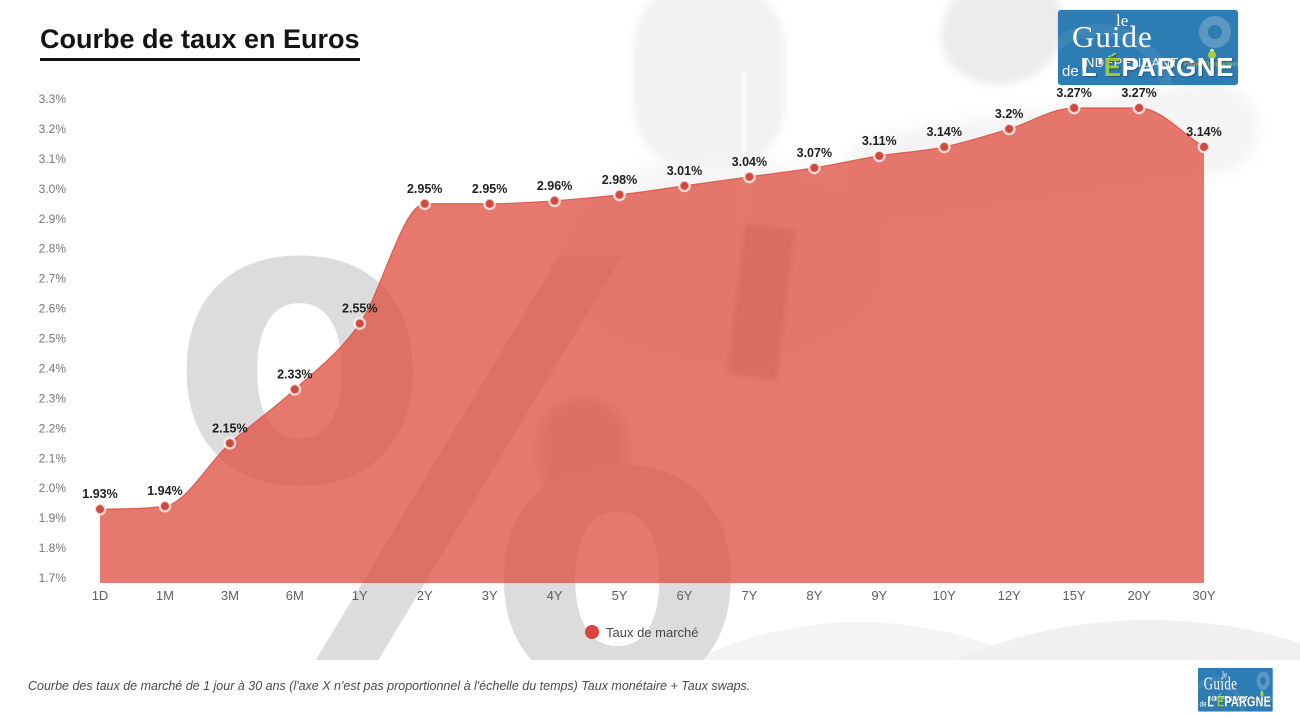 The image size is (1300, 716). What do you see at coordinates (879, 141) in the screenshot?
I see `data-point-label: 3.11%` at bounding box center [879, 141].